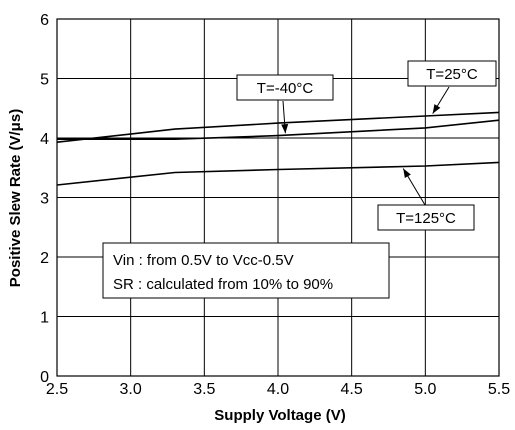 The height and width of the screenshot is (430, 515). I want to click on y-tick-label: 5, so click(44, 80).